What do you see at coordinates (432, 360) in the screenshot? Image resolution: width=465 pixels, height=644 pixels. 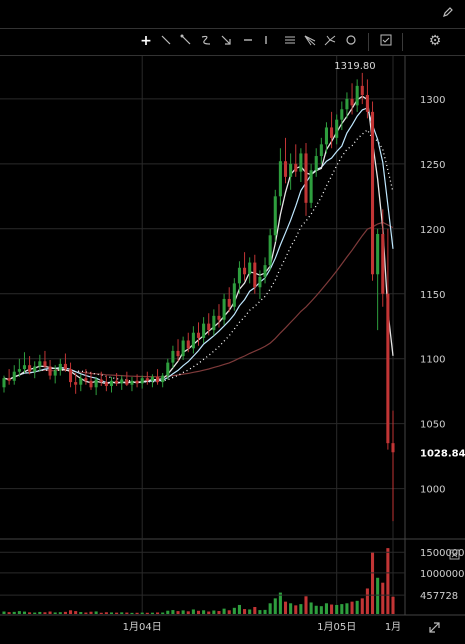 I see `y-tick-label: 1100` at bounding box center [432, 360].